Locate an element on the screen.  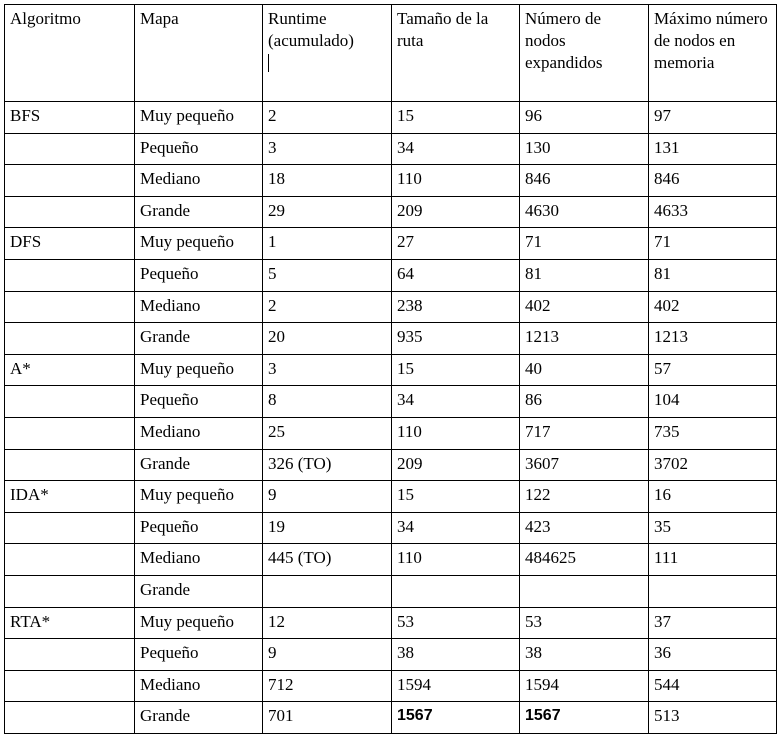
max-memory-cell: 104 is located at coordinates (712, 401).